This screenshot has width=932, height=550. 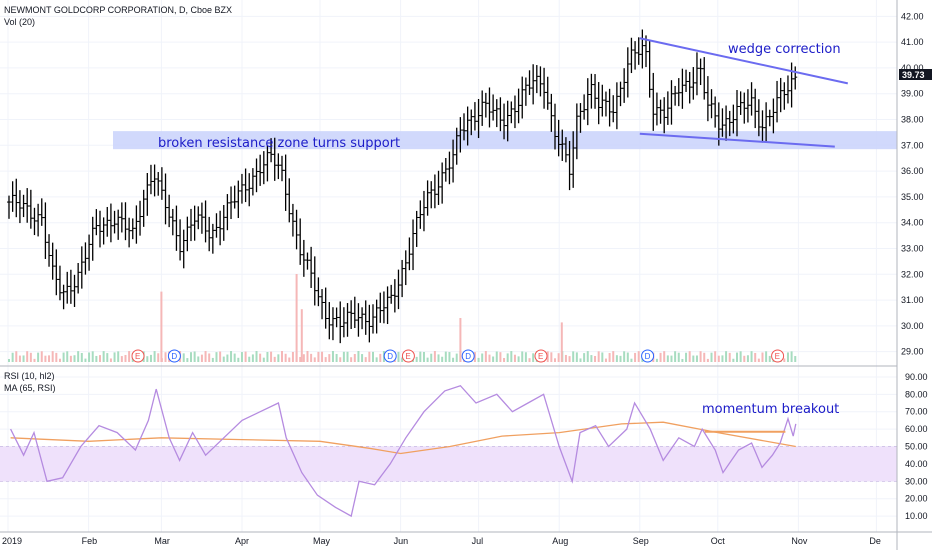 I want to click on price-tick-label: 32.00, so click(x=912, y=274).